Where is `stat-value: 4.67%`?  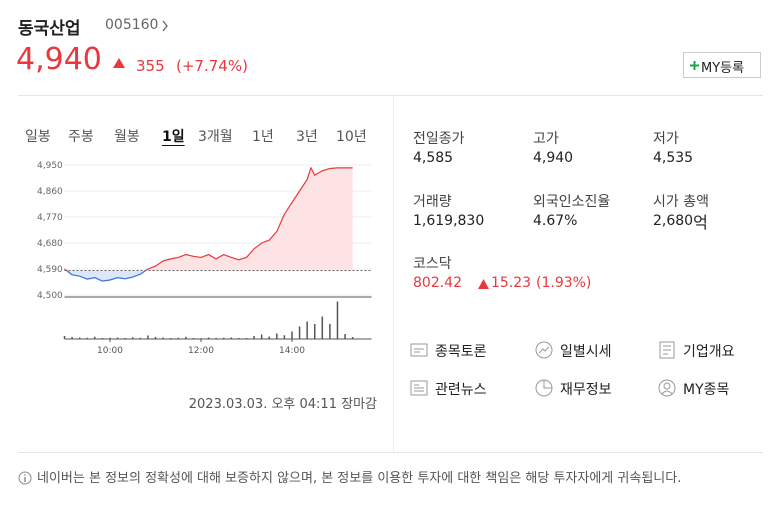 stat-value: 4.67% is located at coordinates (555, 221).